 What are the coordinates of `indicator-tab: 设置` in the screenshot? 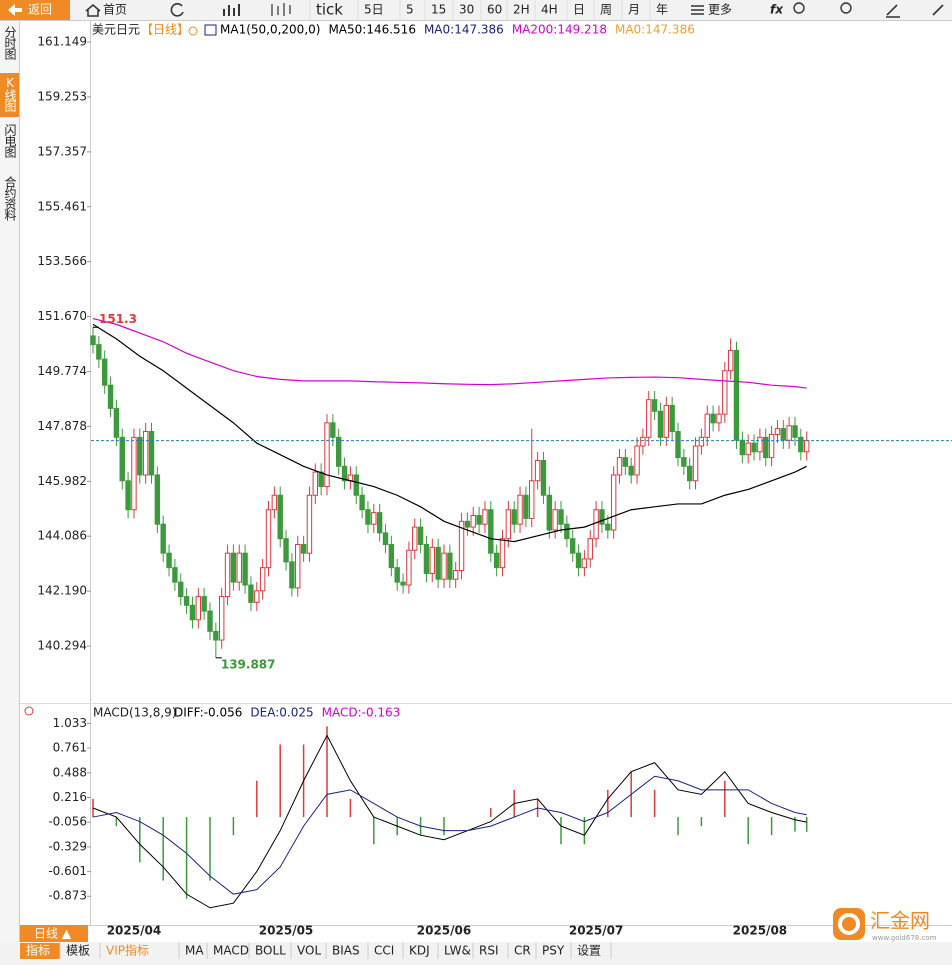 It's located at (589, 951).